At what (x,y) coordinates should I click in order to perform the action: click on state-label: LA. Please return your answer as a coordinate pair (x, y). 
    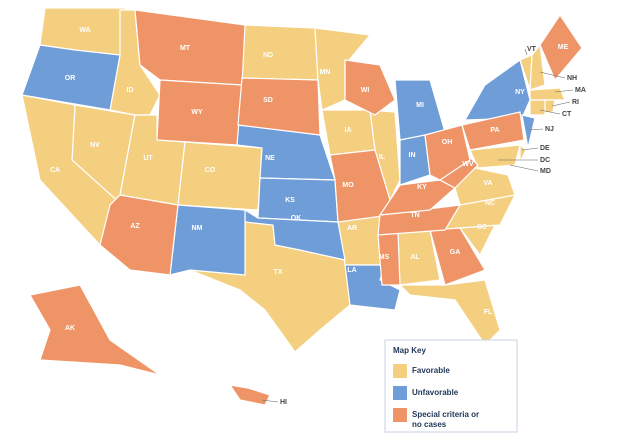
    Looking at the image, I should click on (351, 270).